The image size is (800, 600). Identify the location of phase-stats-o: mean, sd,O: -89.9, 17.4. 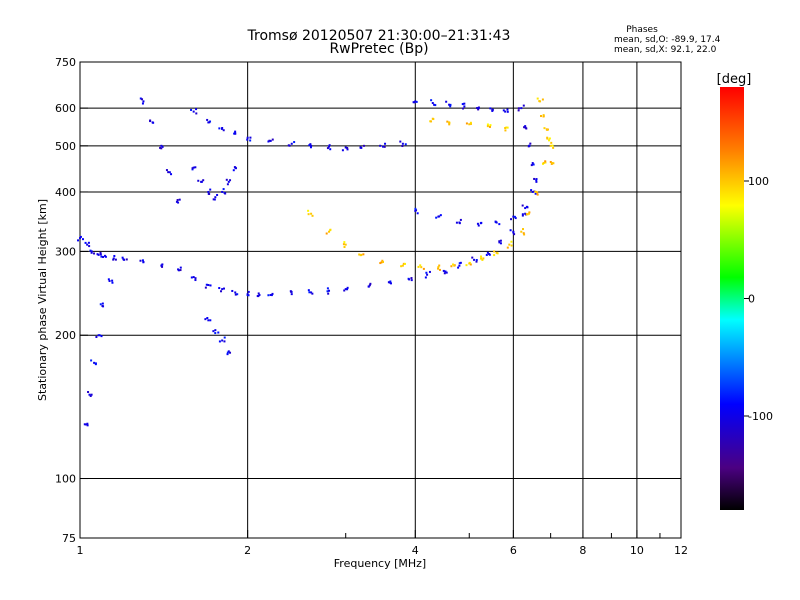
(667, 40).